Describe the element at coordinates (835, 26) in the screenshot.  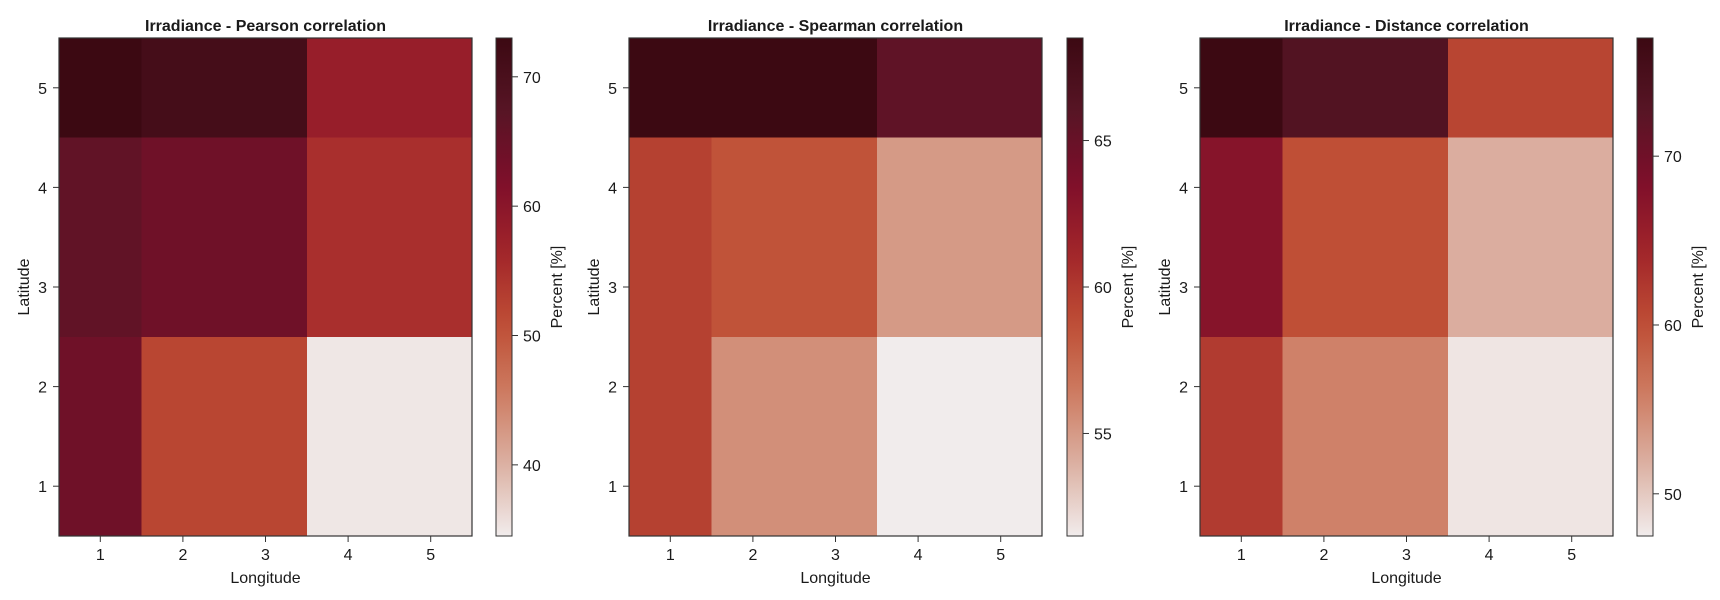
I see `chart-title: Irradiance - Spearman correlation` at that location.